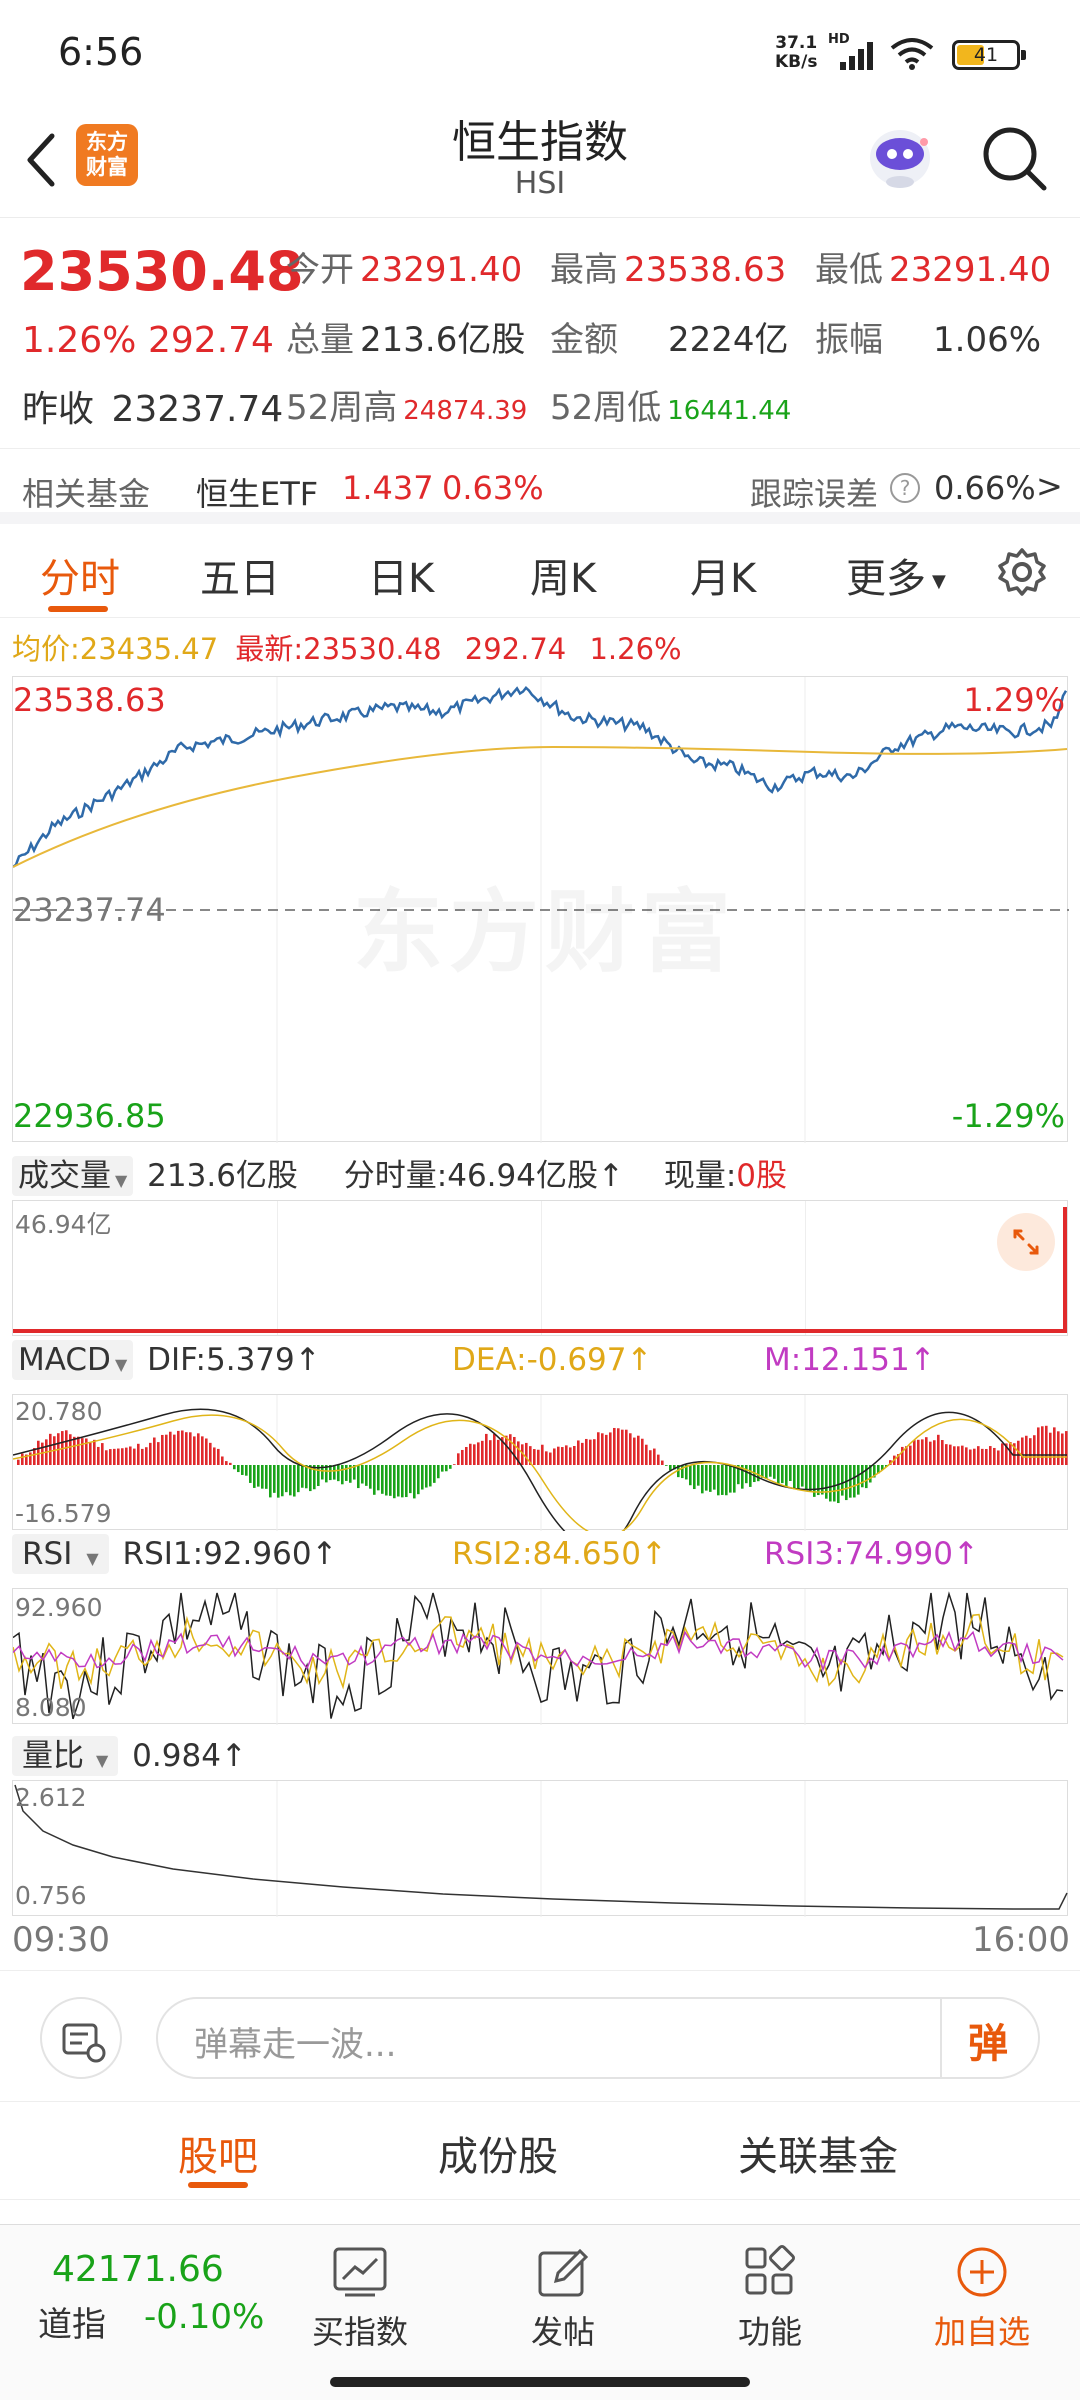 The height and width of the screenshot is (2400, 1080). Describe the element at coordinates (563, 579) in the screenshot. I see `tab-weekly-k: 周K` at that location.